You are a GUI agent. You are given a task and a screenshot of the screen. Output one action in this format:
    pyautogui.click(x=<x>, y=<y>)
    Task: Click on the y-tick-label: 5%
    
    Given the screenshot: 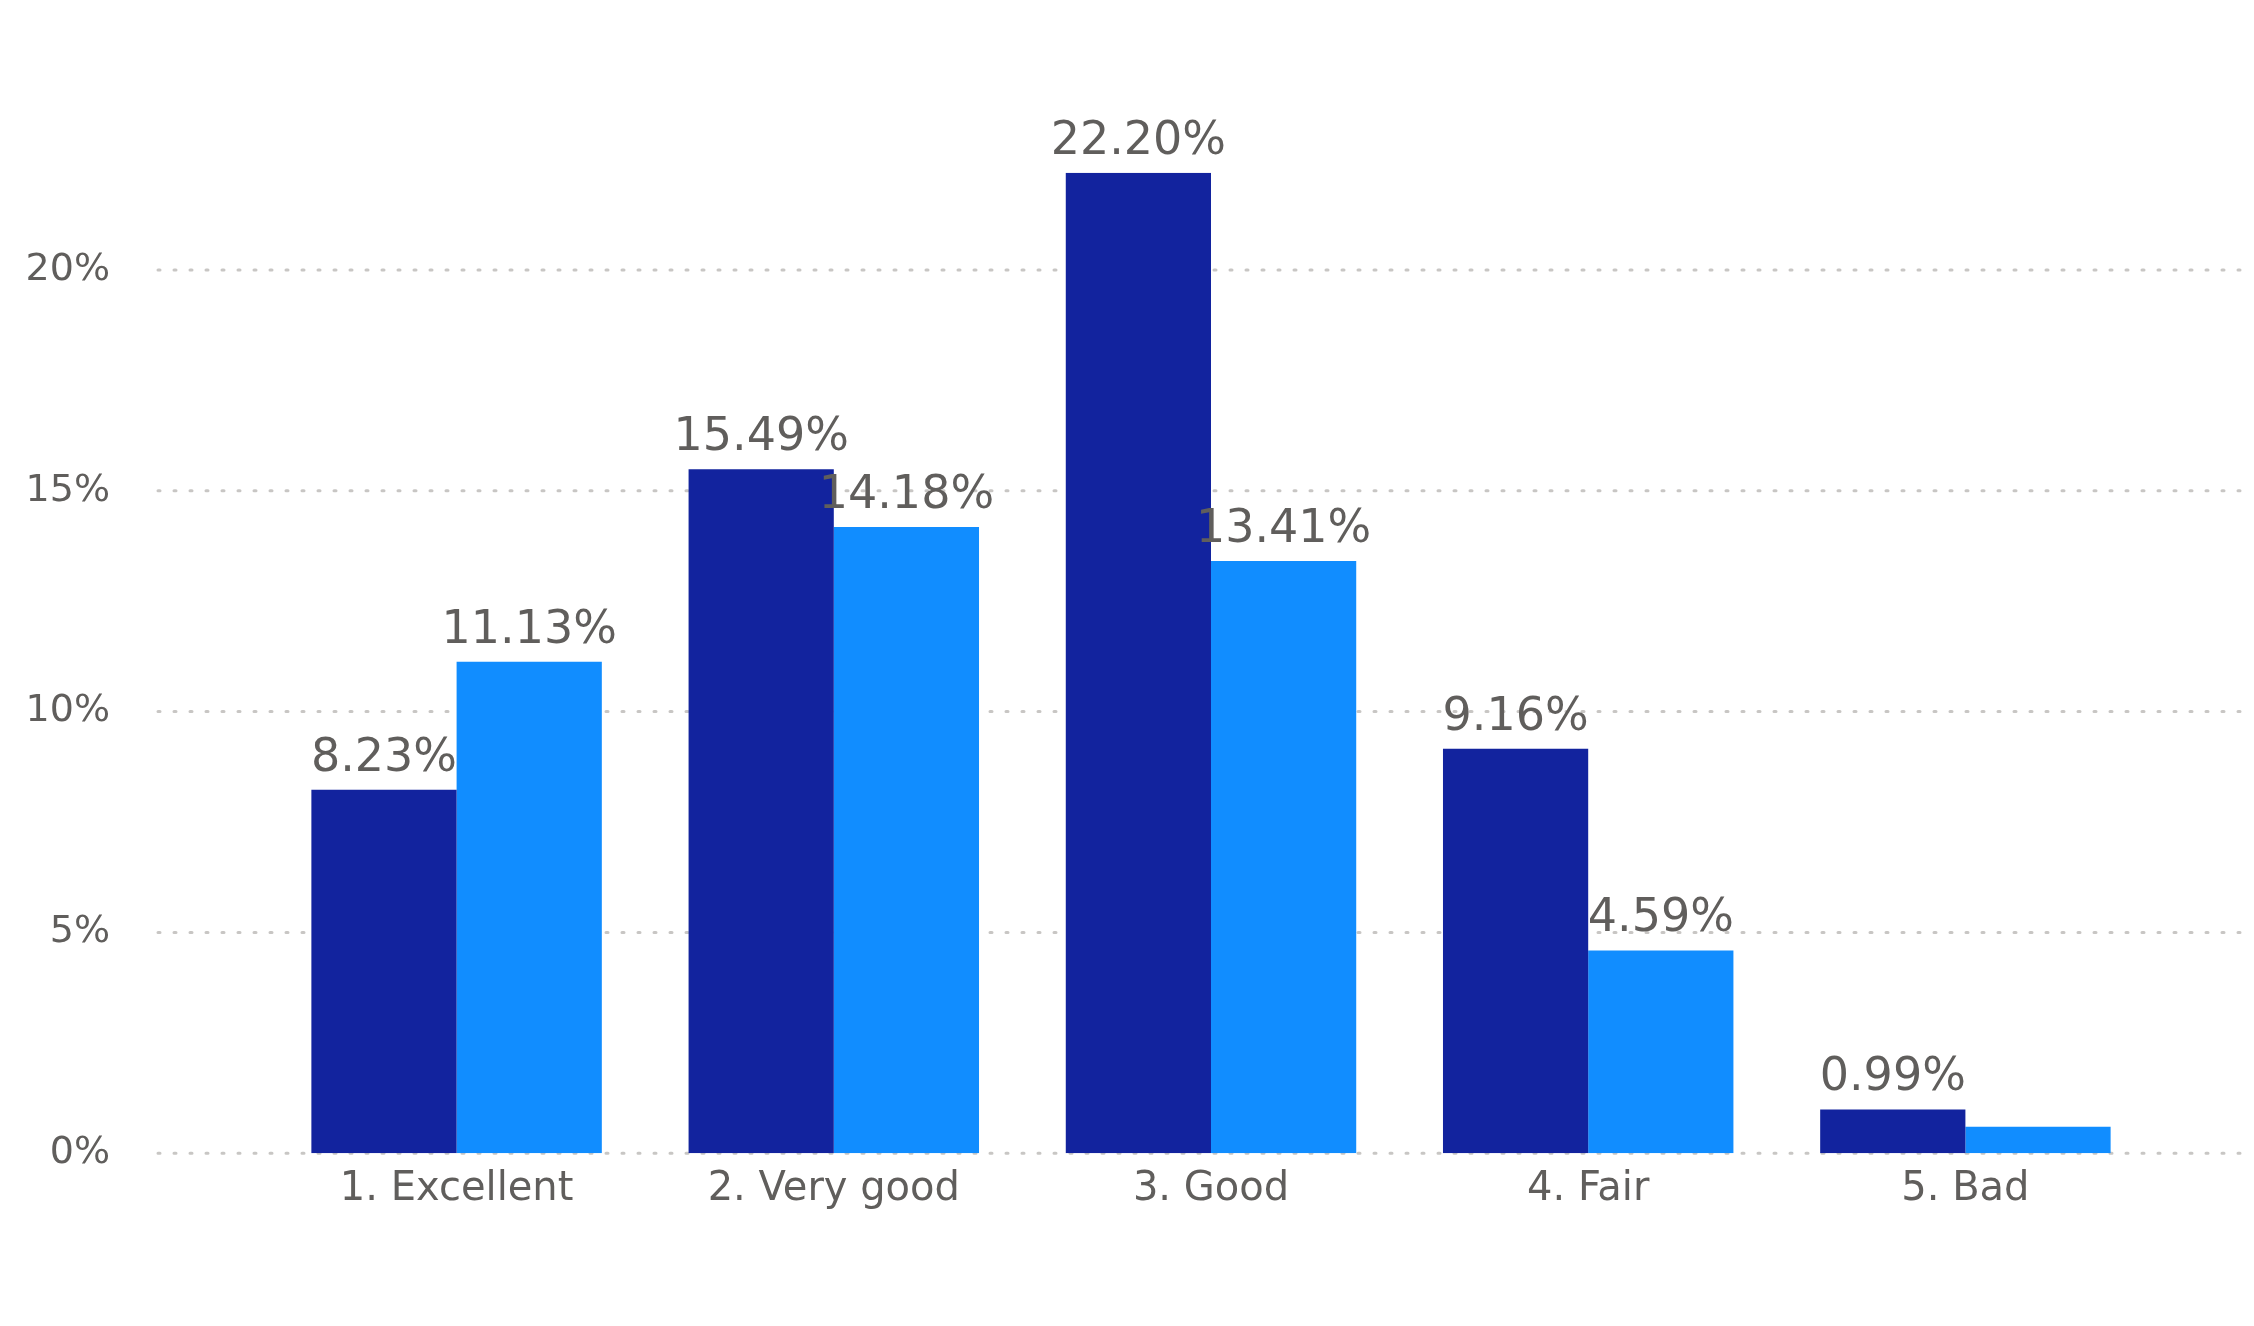 What is the action you would take?
    pyautogui.click(x=79, y=929)
    